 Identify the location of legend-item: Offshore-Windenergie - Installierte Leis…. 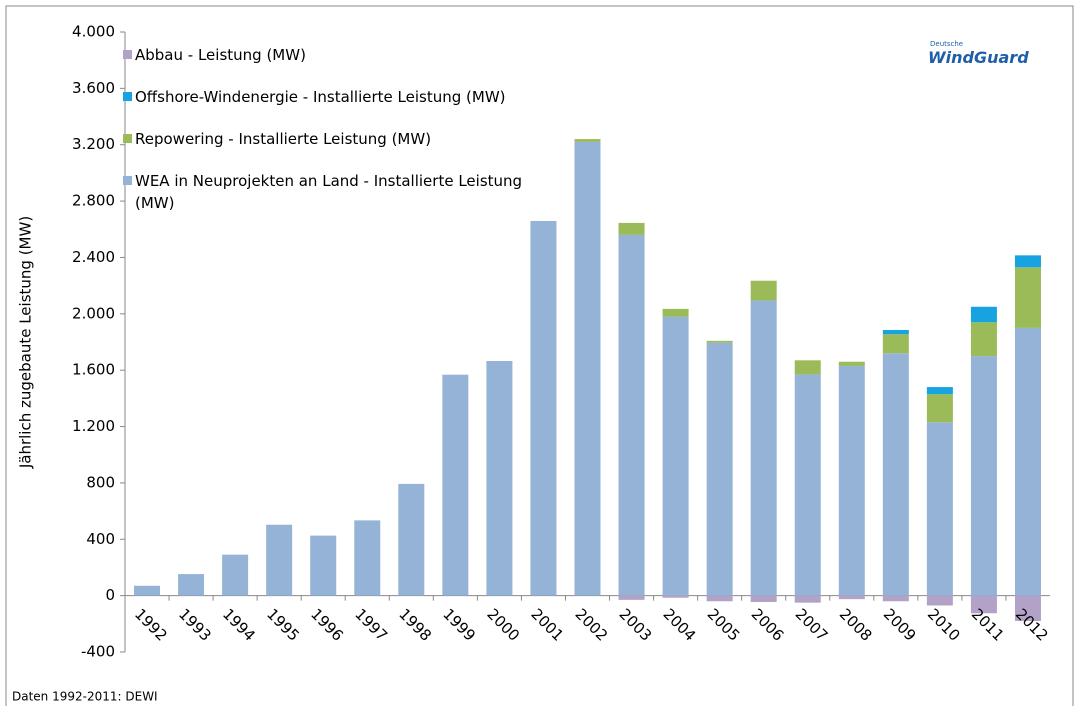
(358, 97).